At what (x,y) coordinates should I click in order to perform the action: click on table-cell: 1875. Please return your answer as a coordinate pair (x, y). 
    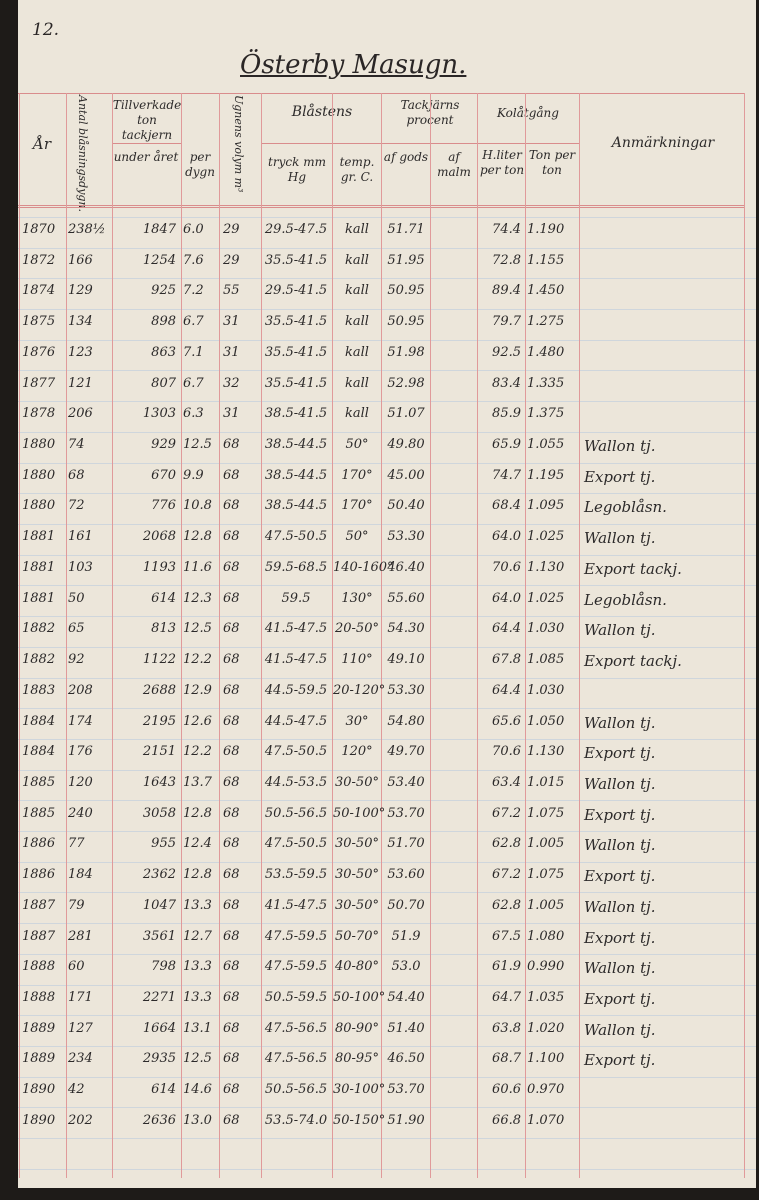
    Looking at the image, I should click on (39, 321).